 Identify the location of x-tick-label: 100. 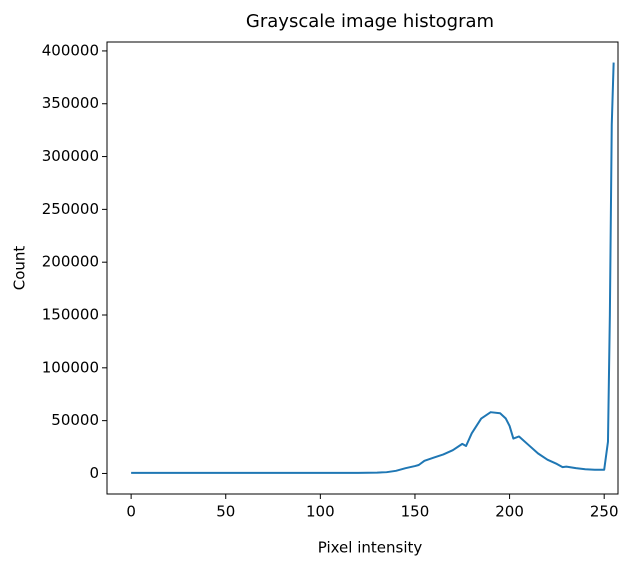
(320, 512).